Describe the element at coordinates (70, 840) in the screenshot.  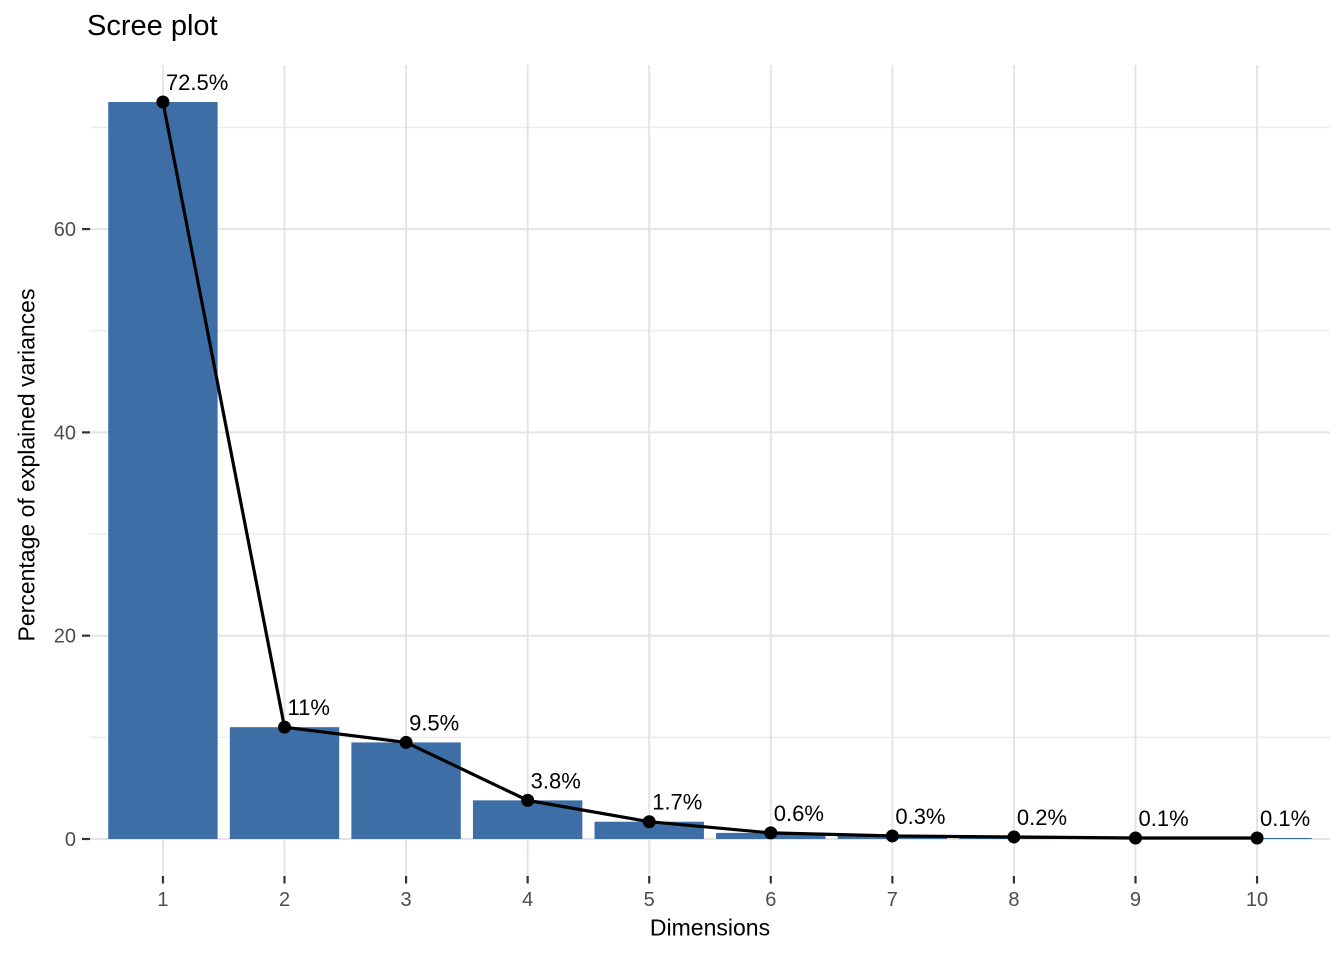
I see `y-tick-label-0: 0` at that location.